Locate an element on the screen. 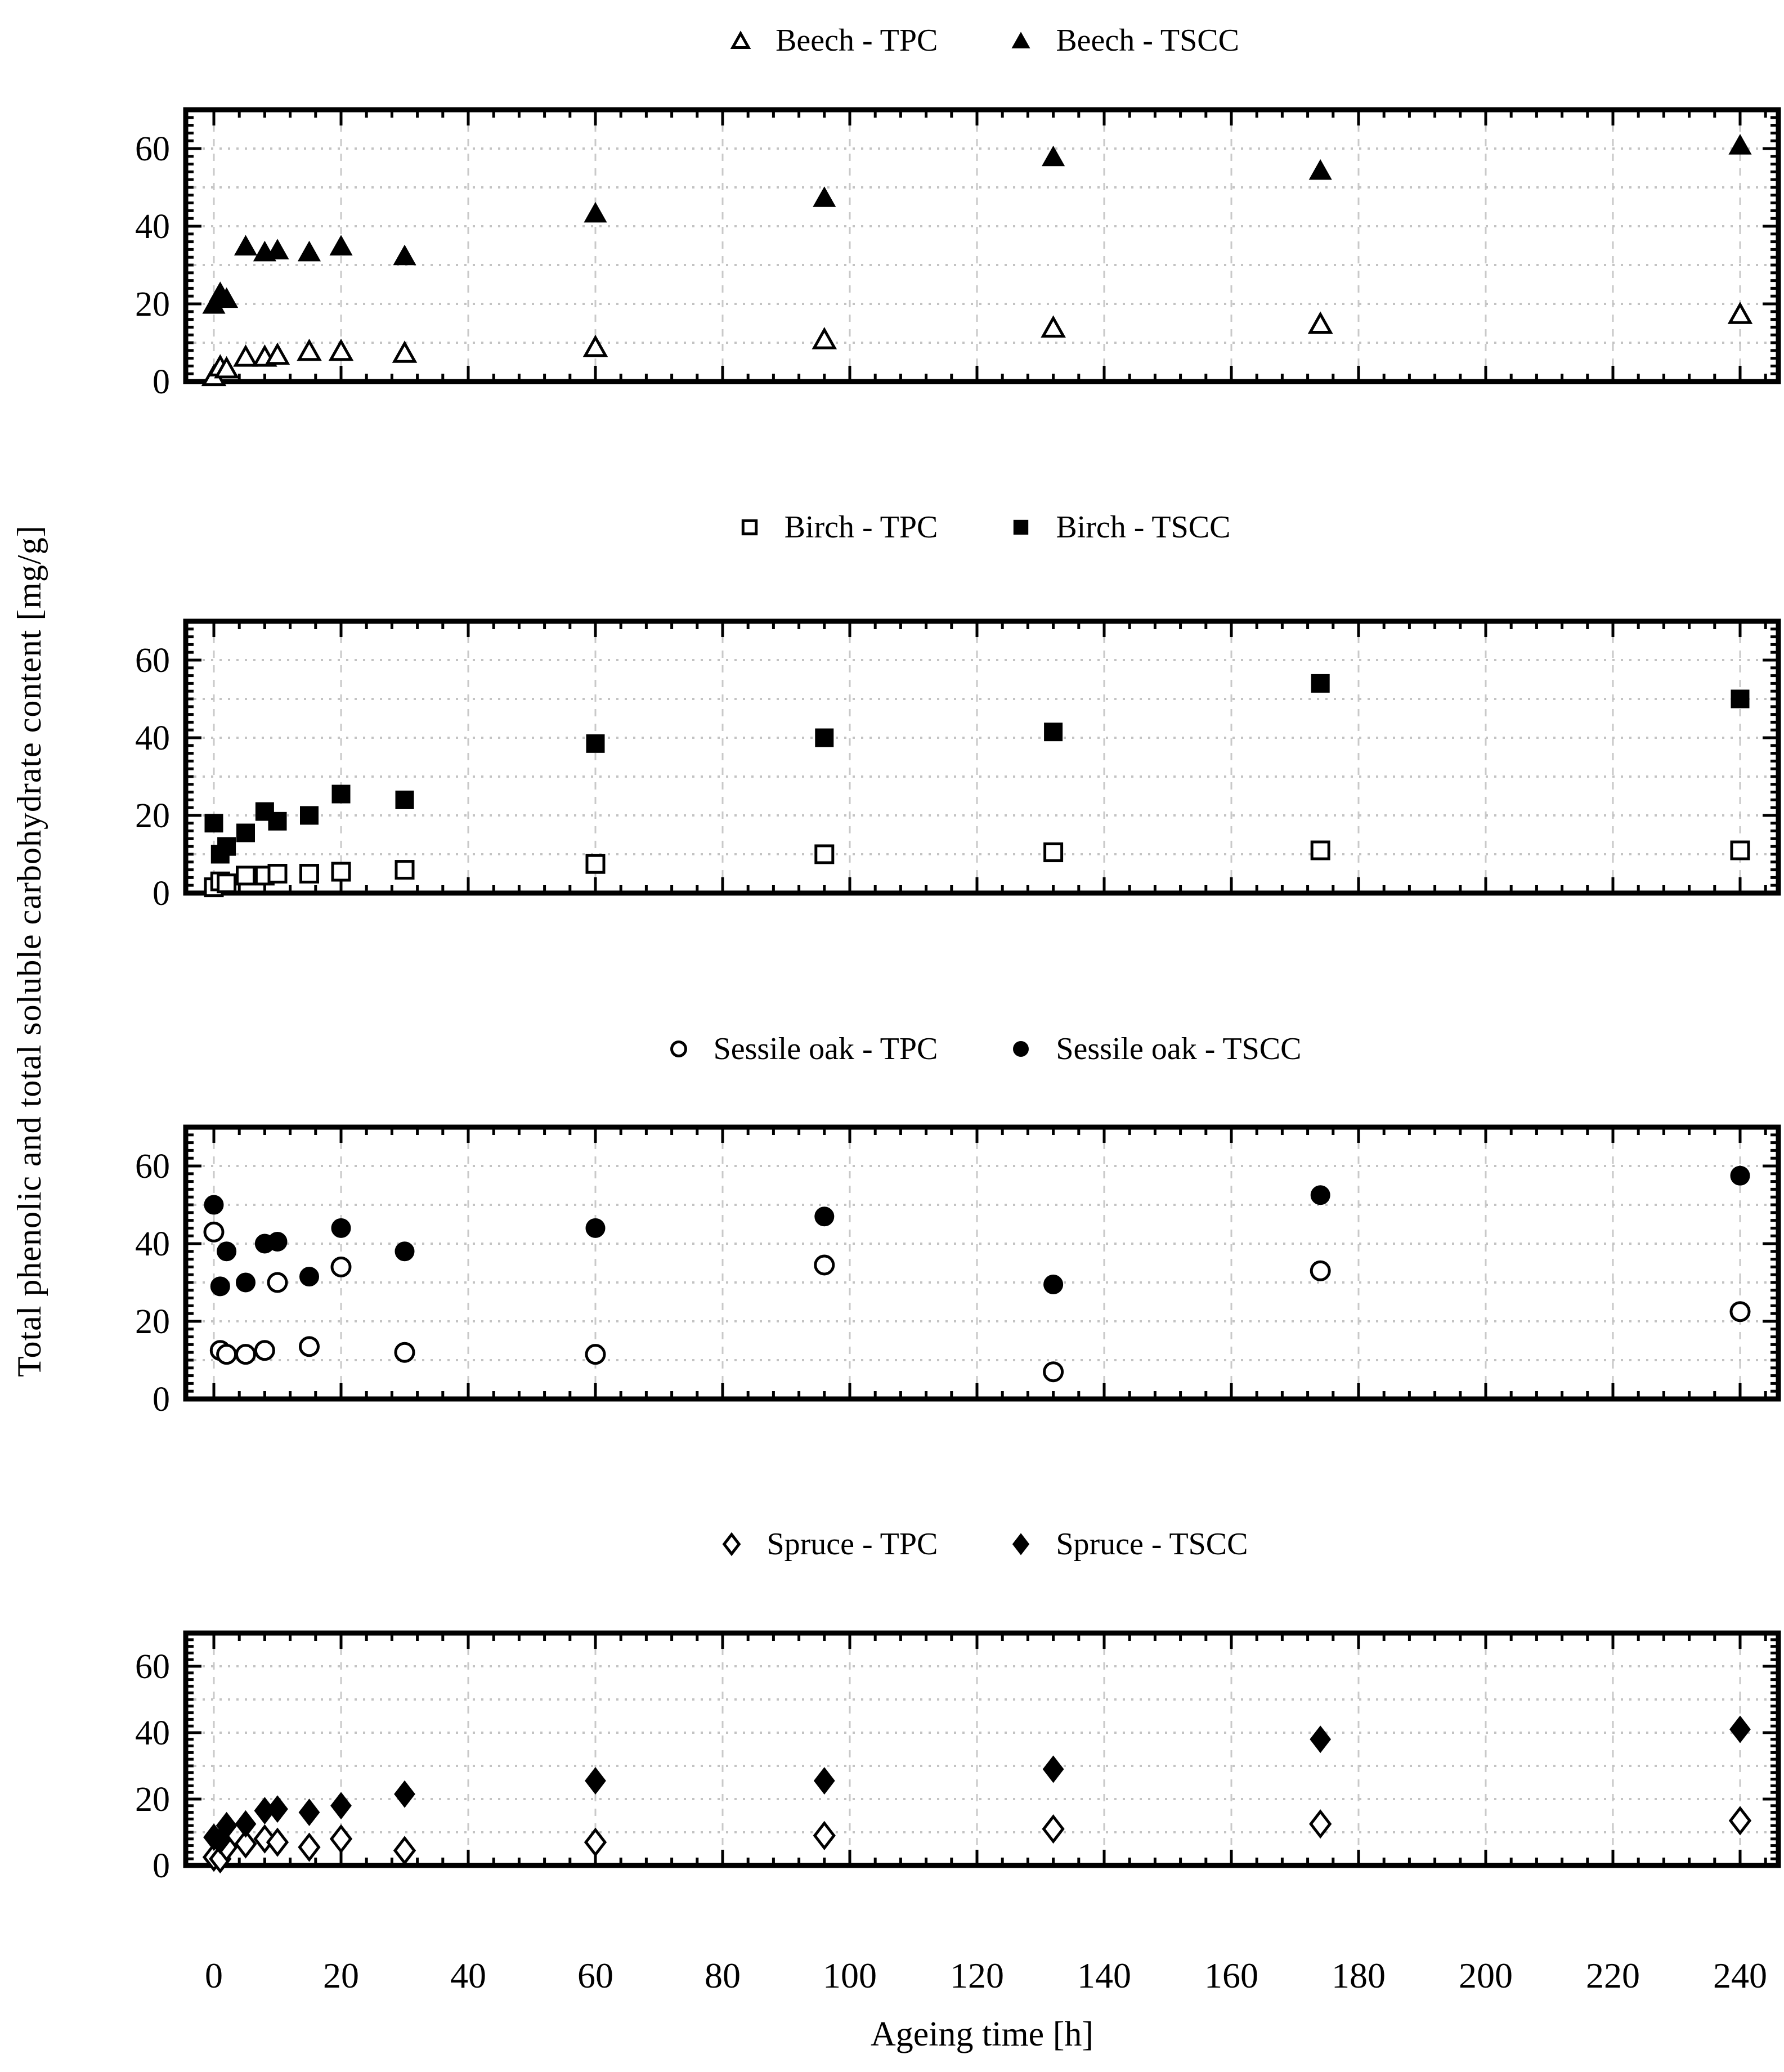 The height and width of the screenshot is (2072, 1784). legend-spruce: Spruce - TPC Spruce - TSCC is located at coordinates (982, 1544).